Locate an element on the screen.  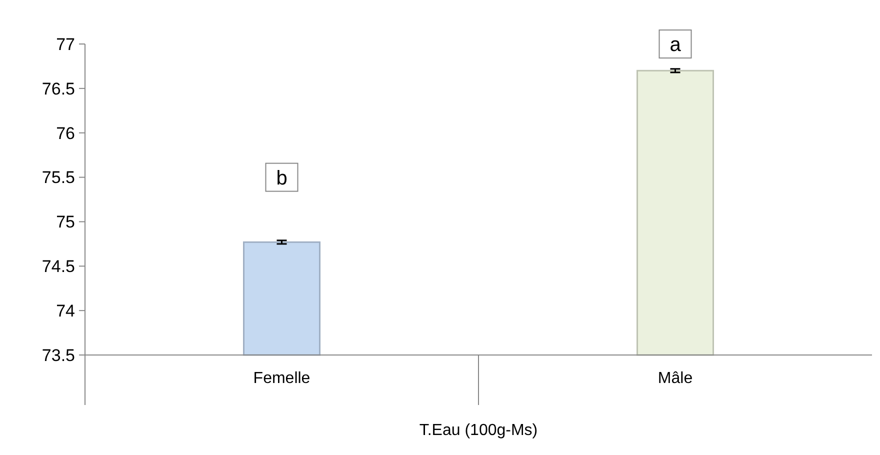
y-tick-label: 75.5 is located at coordinates (58, 178).